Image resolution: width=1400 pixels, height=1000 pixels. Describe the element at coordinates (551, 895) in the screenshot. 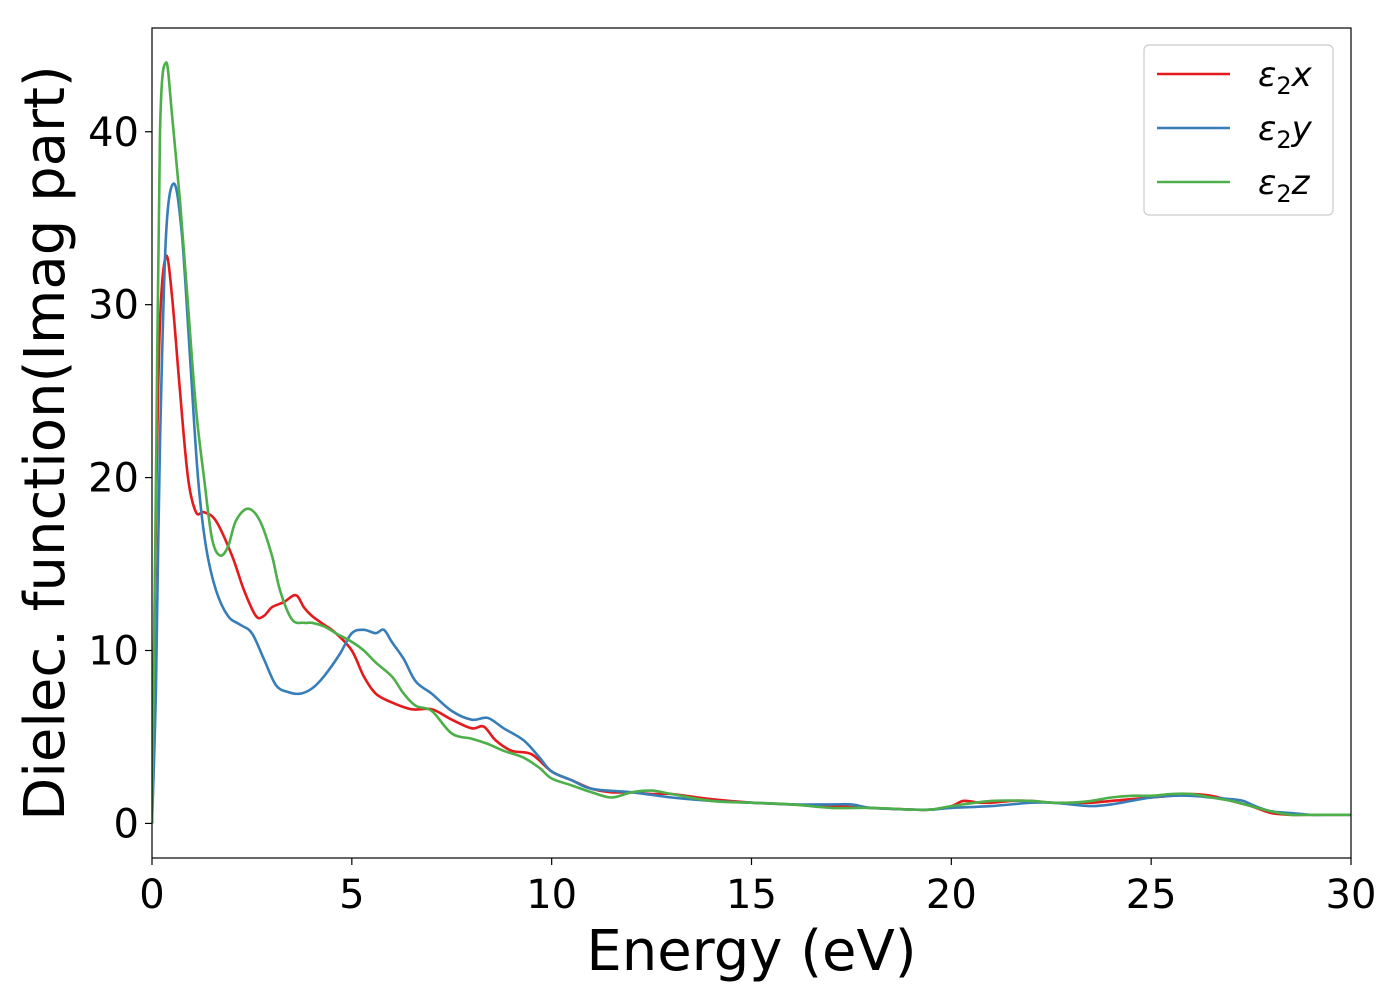

I see `x-tick-label: 10` at that location.